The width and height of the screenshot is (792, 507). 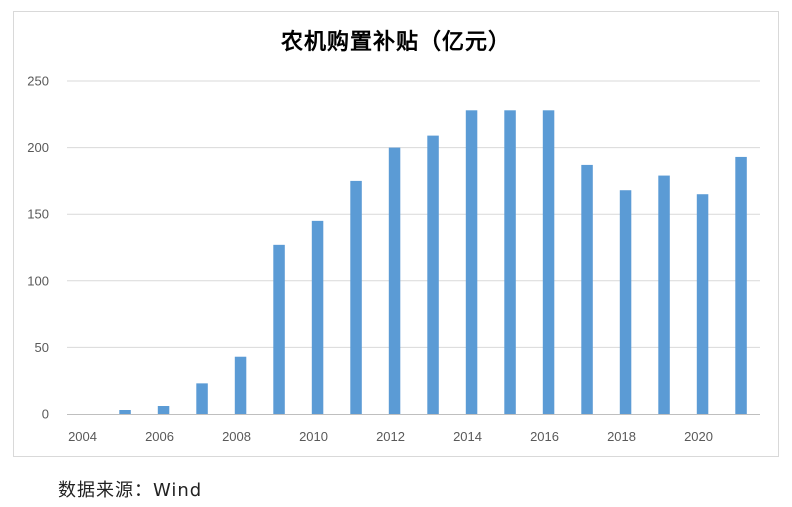 What do you see at coordinates (544, 436) in the screenshot?
I see `x-tick-label: 2016` at bounding box center [544, 436].